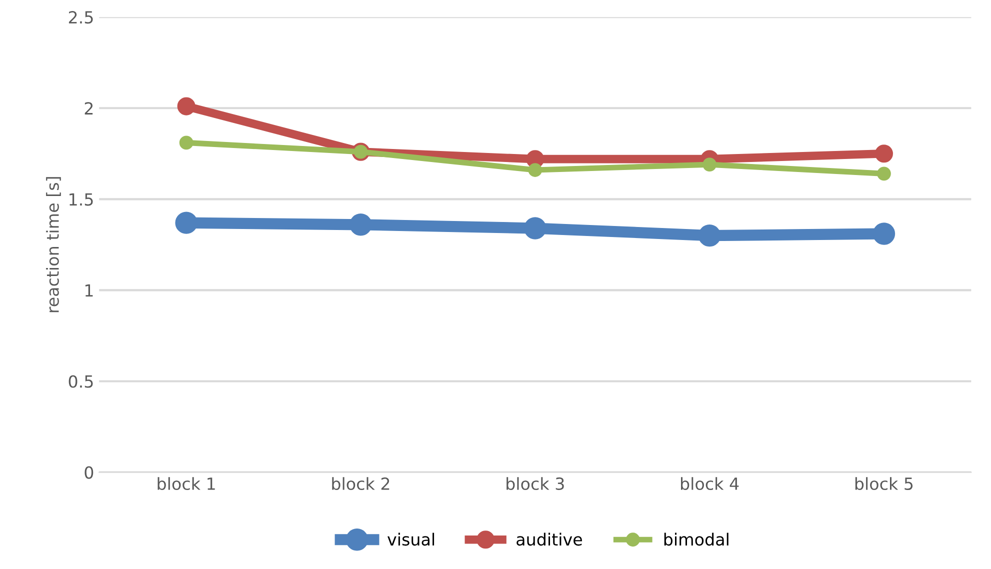 The height and width of the screenshot is (569, 991). Describe the element at coordinates (81, 199) in the screenshot. I see `y-tick-label: 1.5` at that location.